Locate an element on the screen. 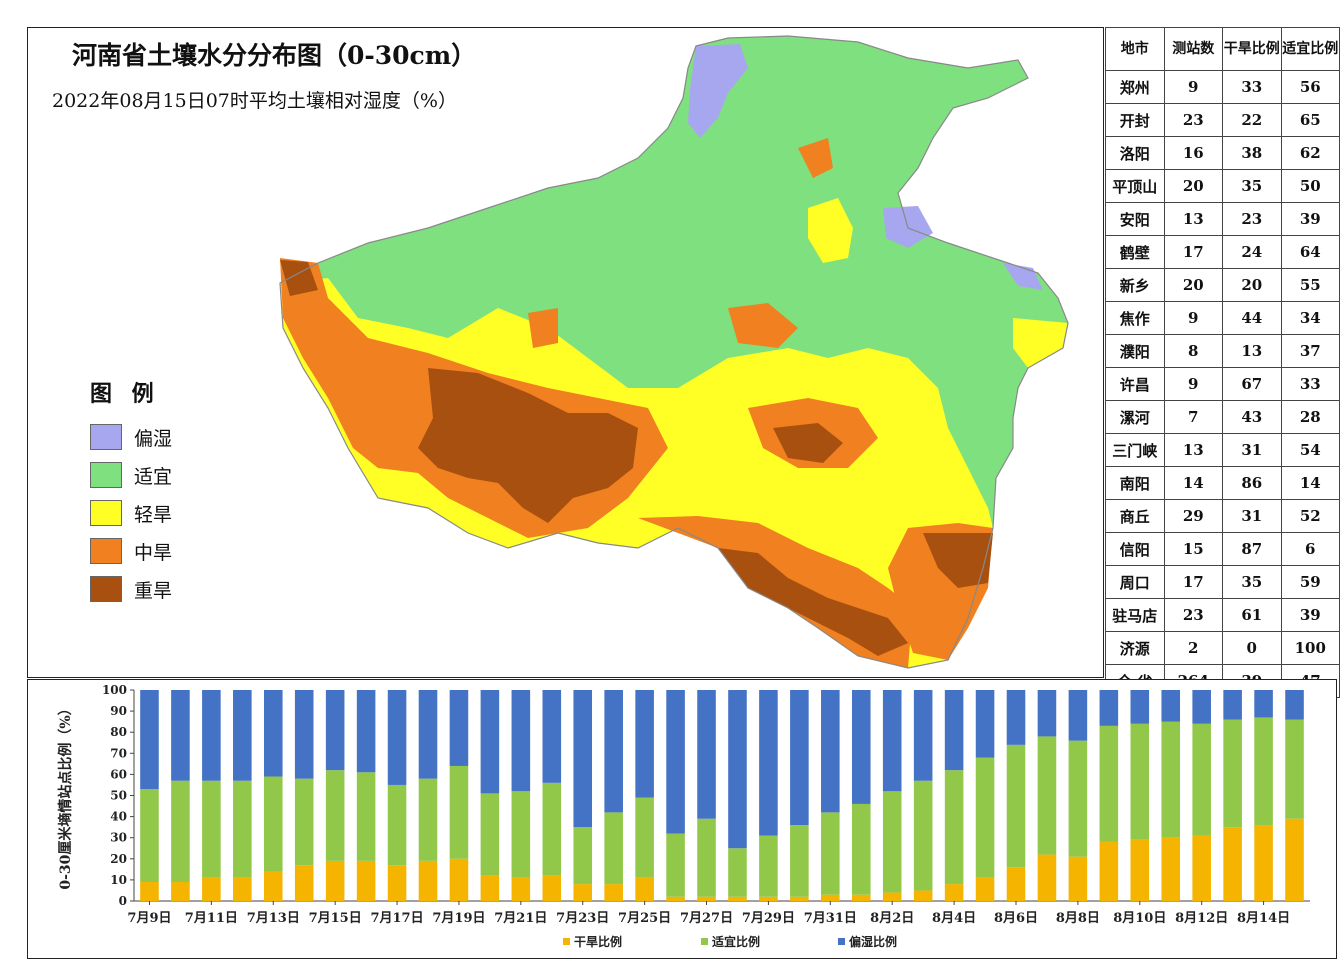  y-tick-label: 90 is located at coordinates (118, 711).